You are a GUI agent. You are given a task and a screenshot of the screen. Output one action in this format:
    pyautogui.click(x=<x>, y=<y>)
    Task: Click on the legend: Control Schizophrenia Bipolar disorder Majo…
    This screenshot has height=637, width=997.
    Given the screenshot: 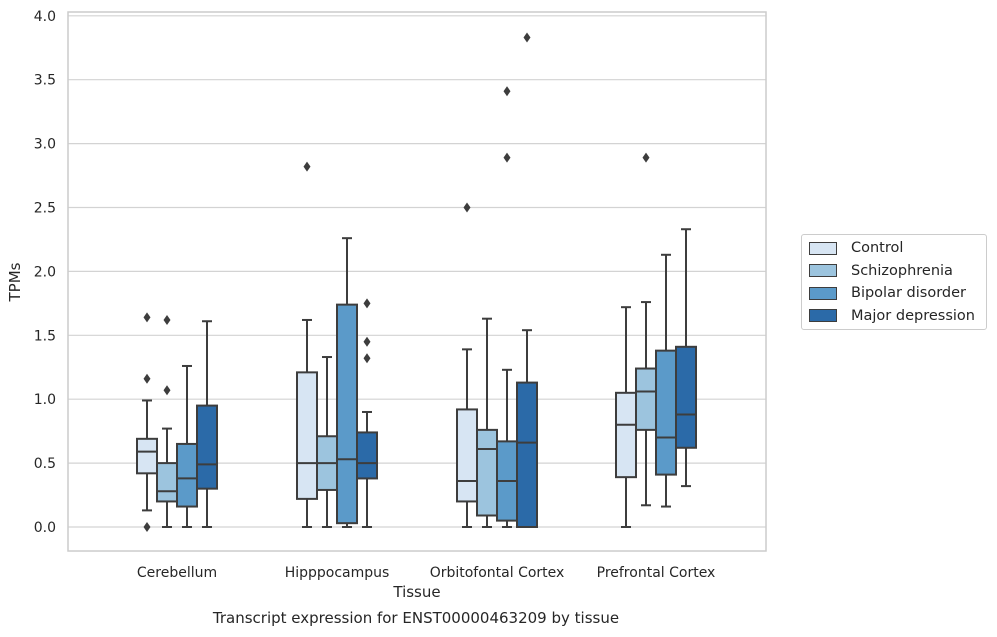 What is the action you would take?
    pyautogui.click(x=894, y=282)
    